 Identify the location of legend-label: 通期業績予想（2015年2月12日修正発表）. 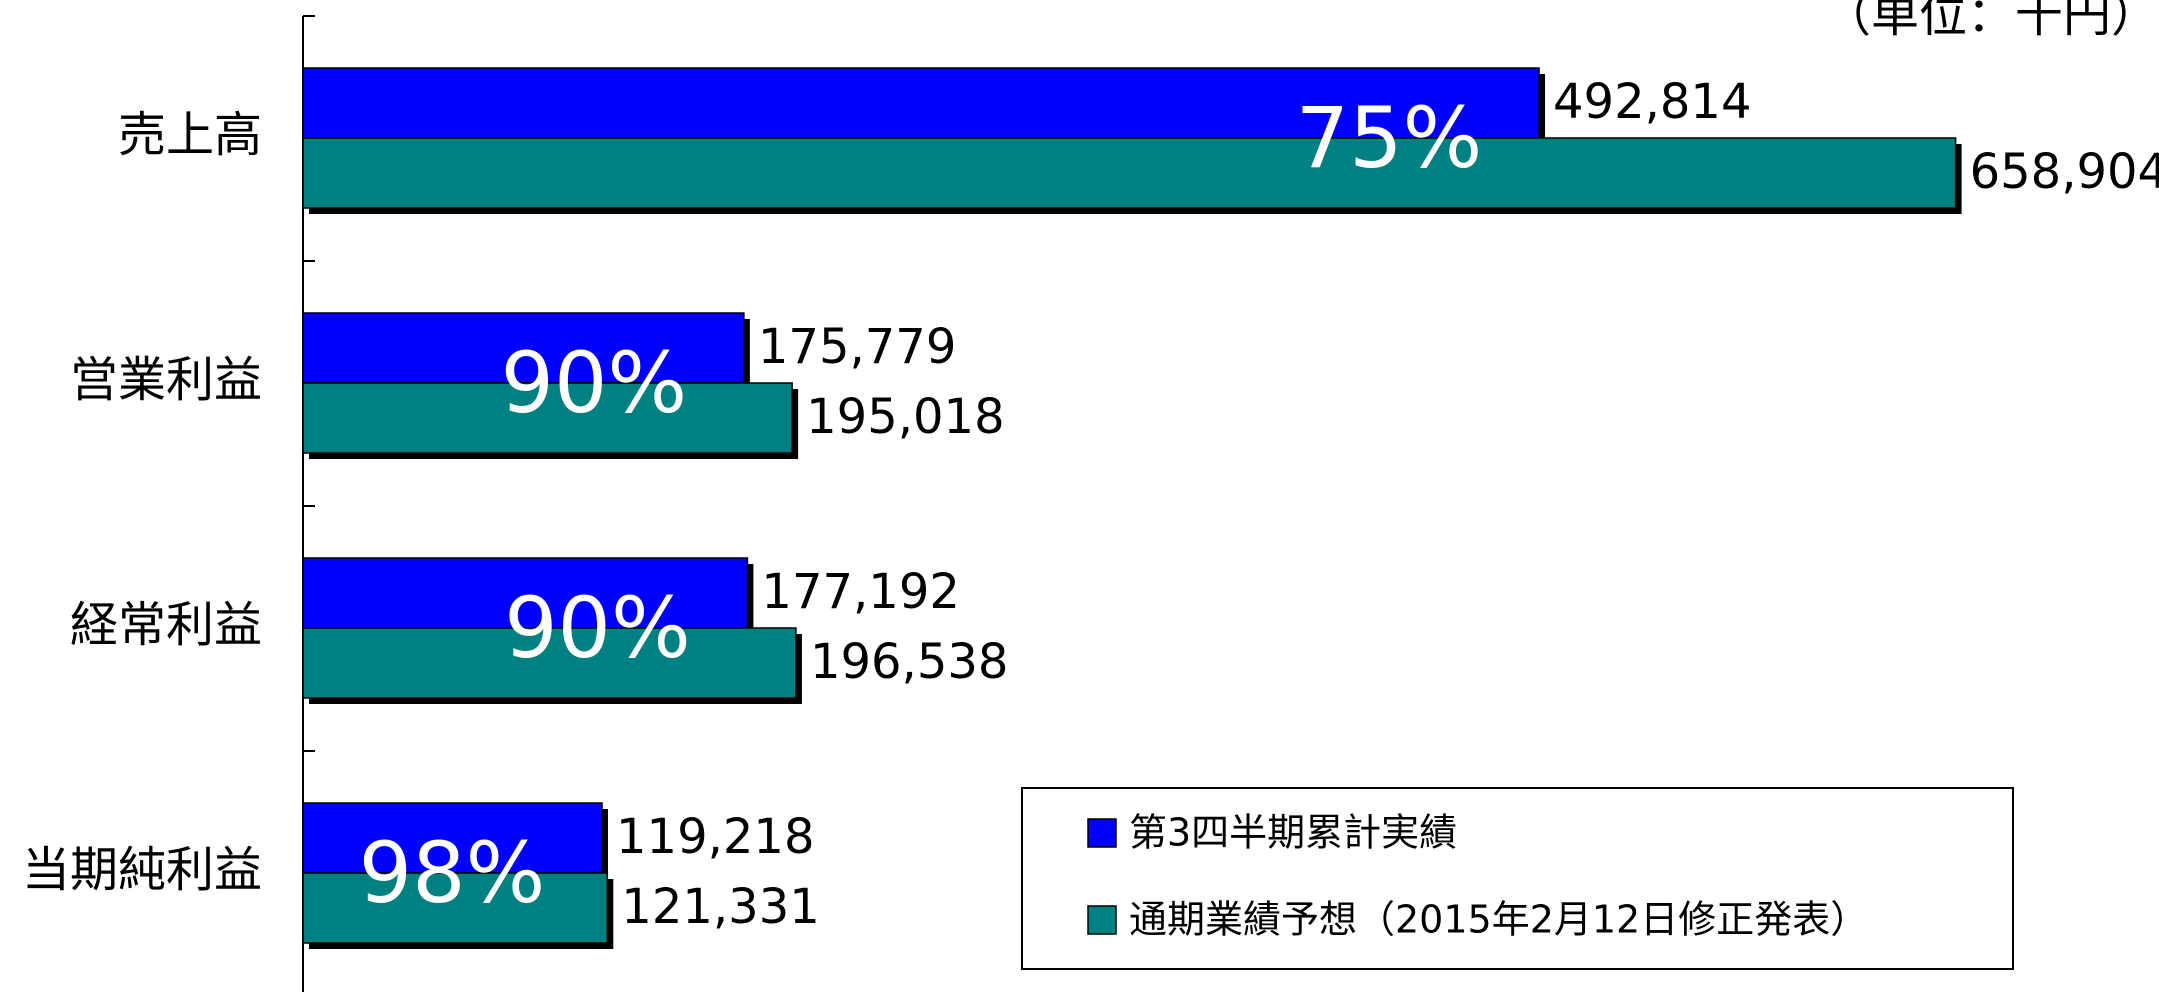
(1498, 920).